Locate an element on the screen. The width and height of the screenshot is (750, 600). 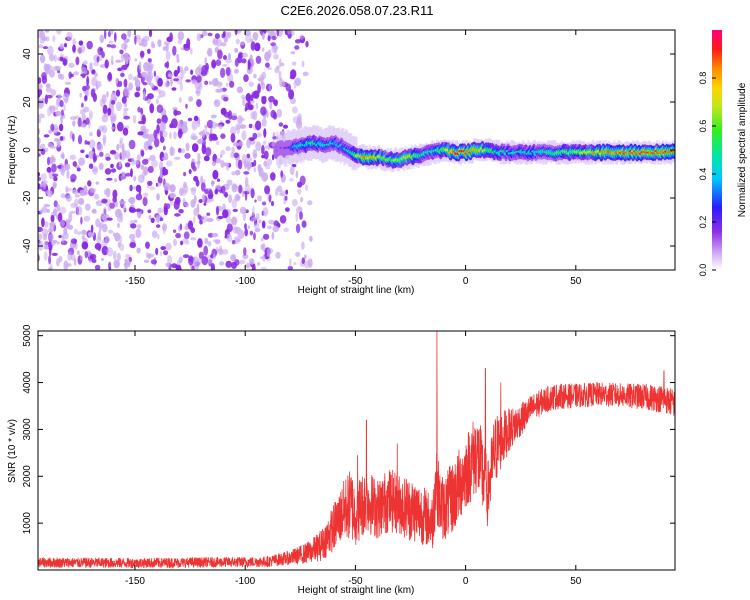
heatmap-x-axis-label: Height of straight line (km) is located at coordinates (356, 290).